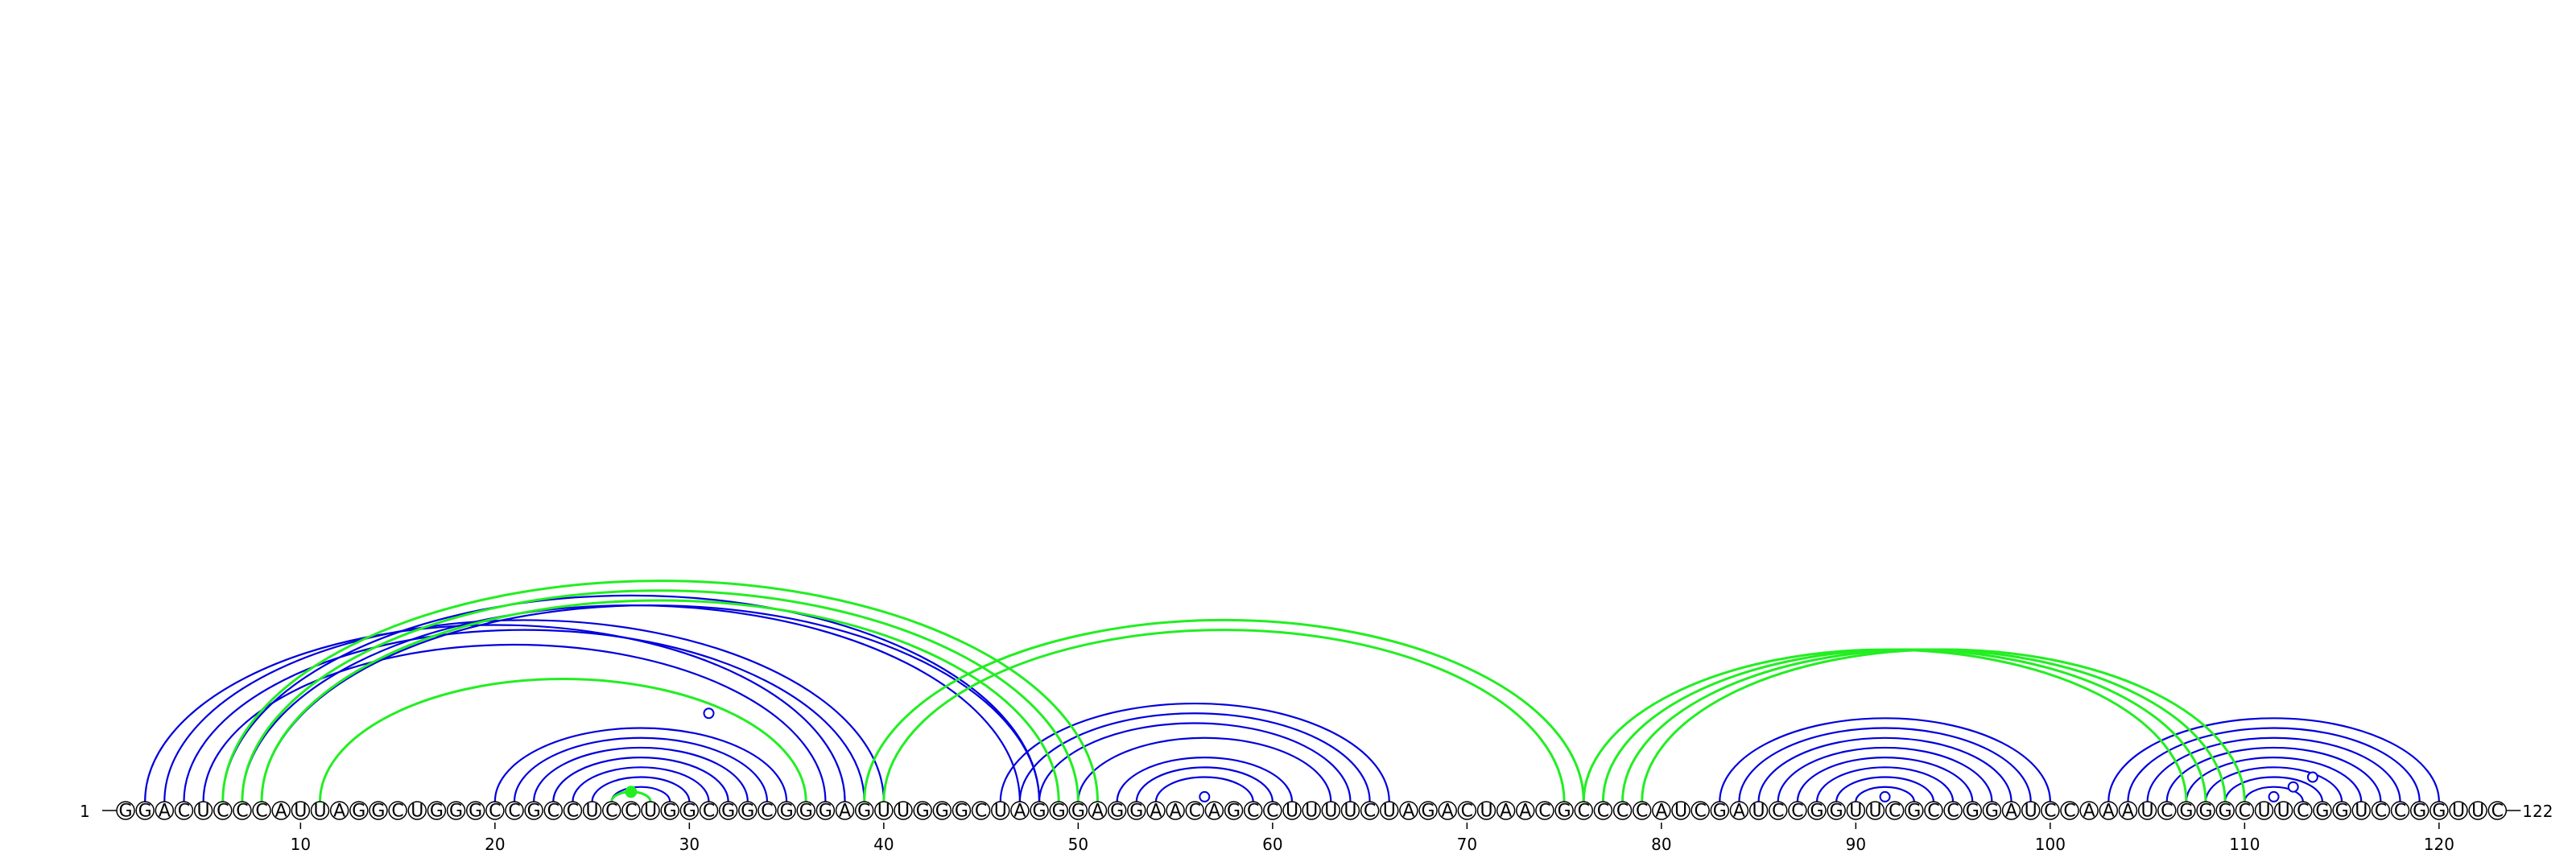 This screenshot has width=2576, height=858. What do you see at coordinates (495, 845) in the screenshot?
I see `position-tick-label: 20` at bounding box center [495, 845].